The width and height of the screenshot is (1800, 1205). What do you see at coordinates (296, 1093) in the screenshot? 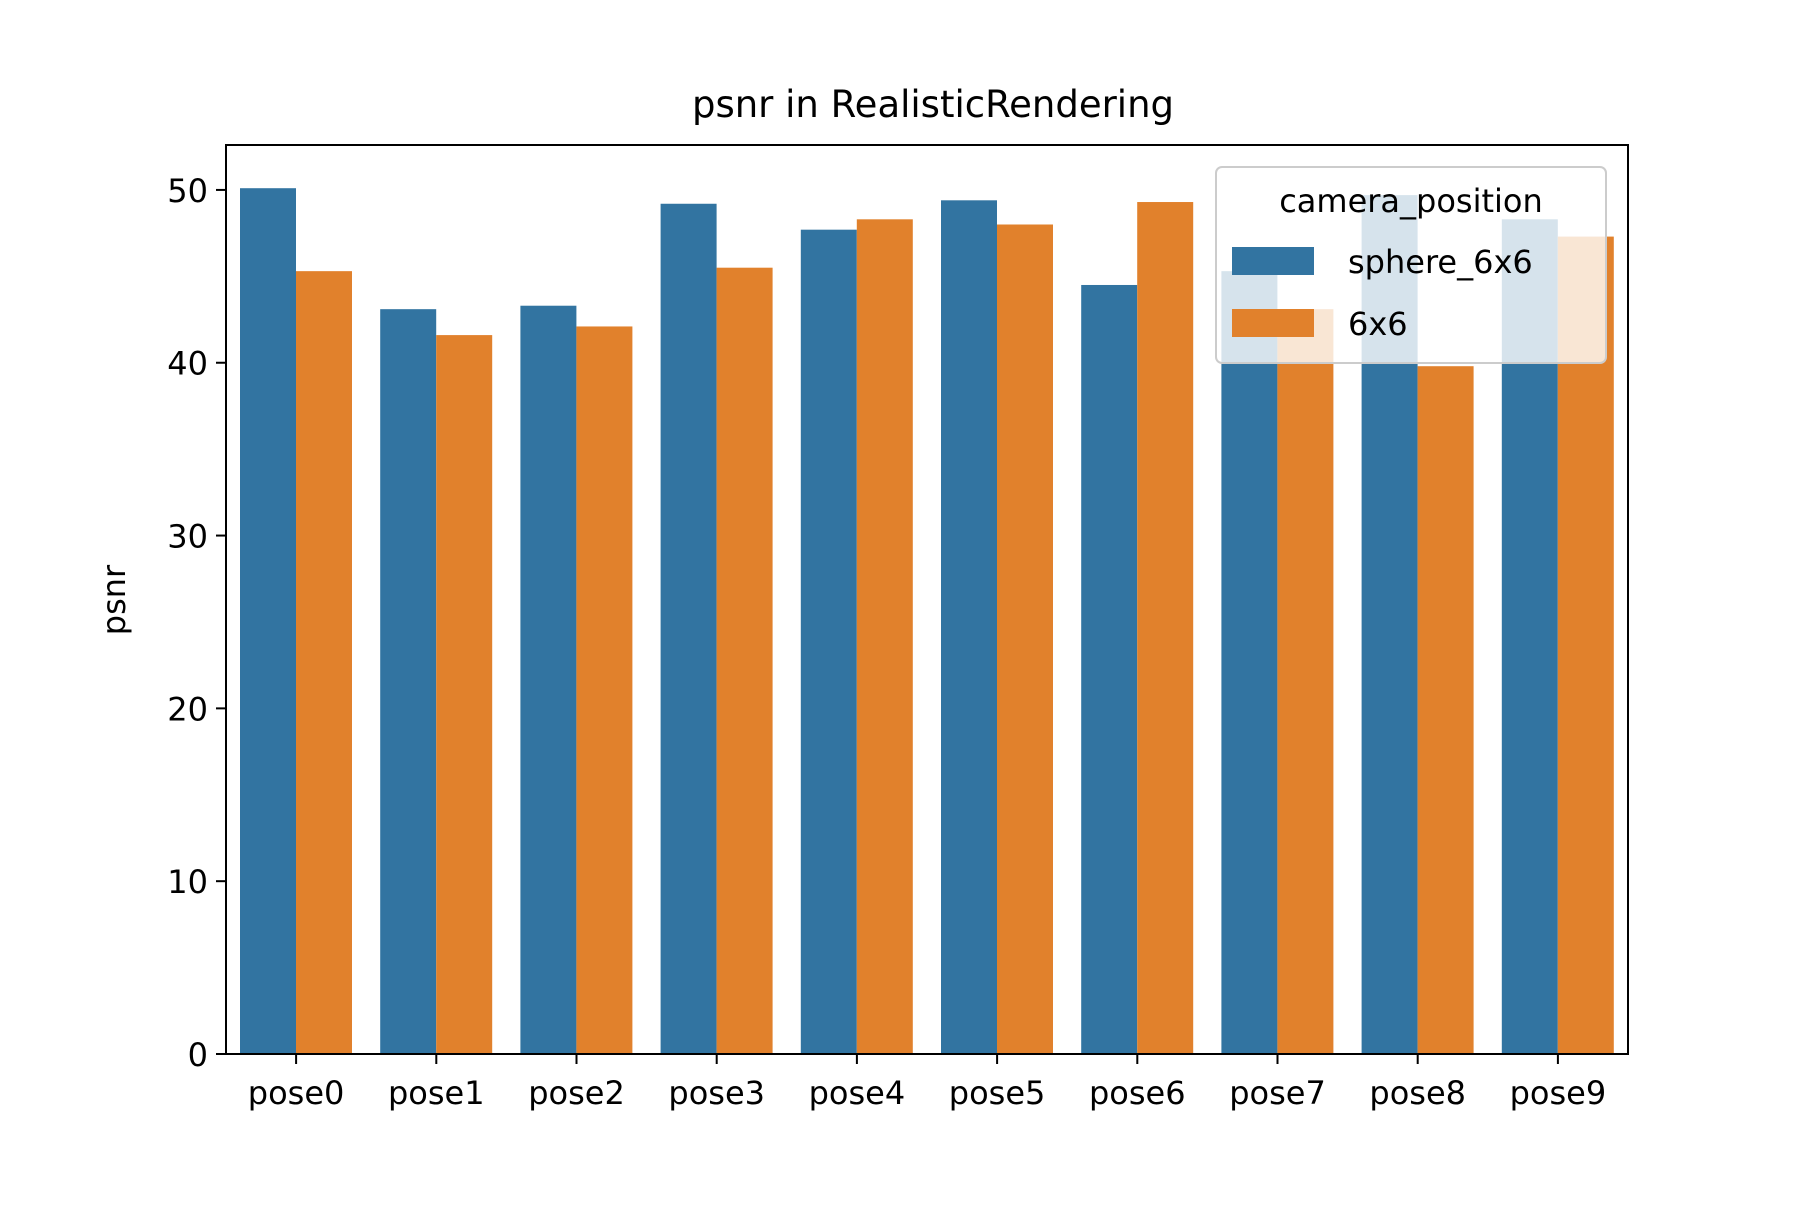
I see `x-tick-label: pose0` at bounding box center [296, 1093].